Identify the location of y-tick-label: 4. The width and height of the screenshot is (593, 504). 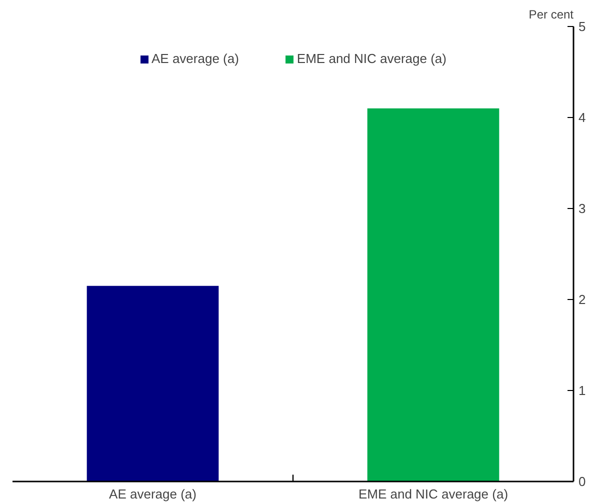
(582, 117).